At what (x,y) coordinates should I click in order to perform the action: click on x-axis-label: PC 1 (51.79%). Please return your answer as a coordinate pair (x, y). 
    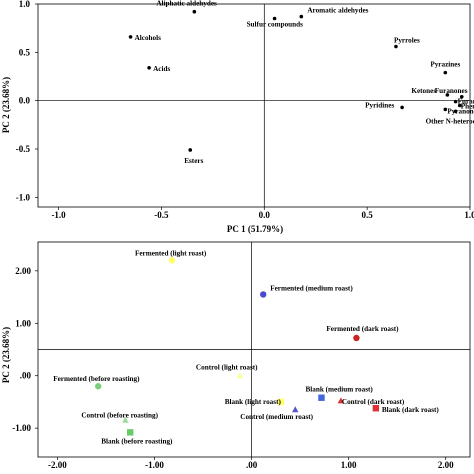
    Looking at the image, I should click on (255, 229).